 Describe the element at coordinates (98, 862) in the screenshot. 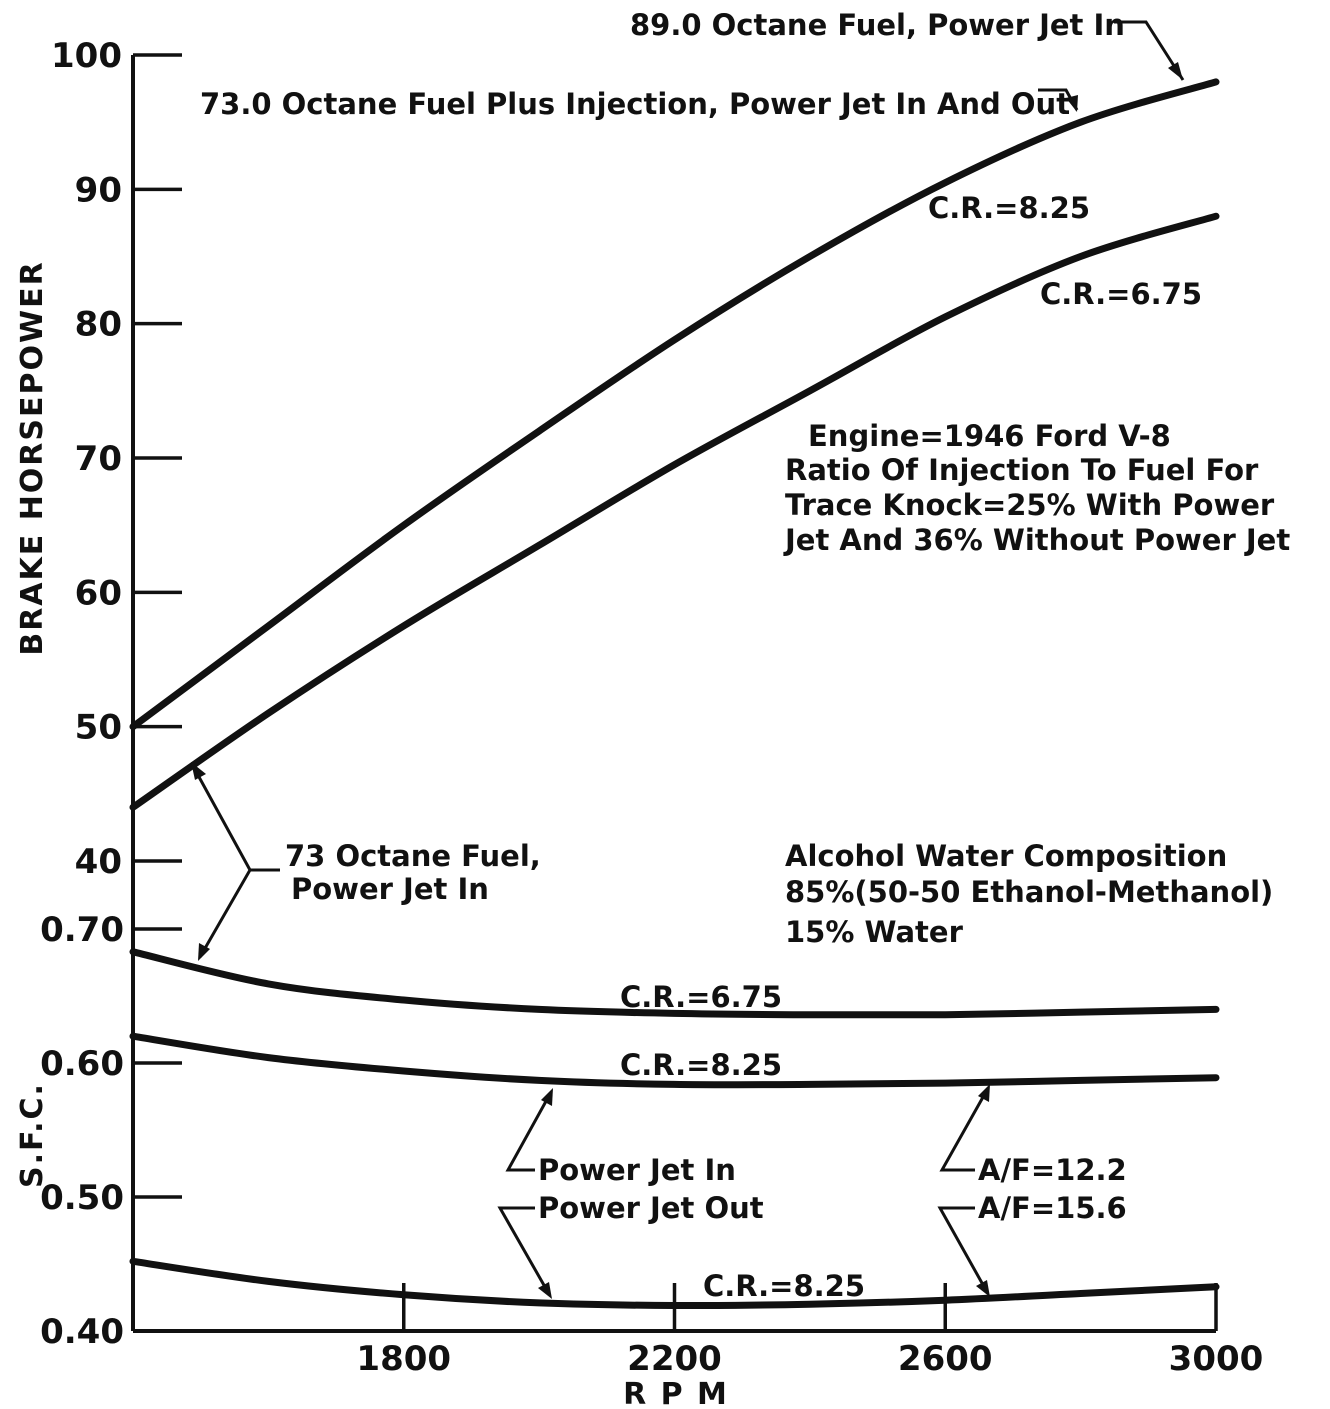

I see `power-y-tick-label: 40` at that location.